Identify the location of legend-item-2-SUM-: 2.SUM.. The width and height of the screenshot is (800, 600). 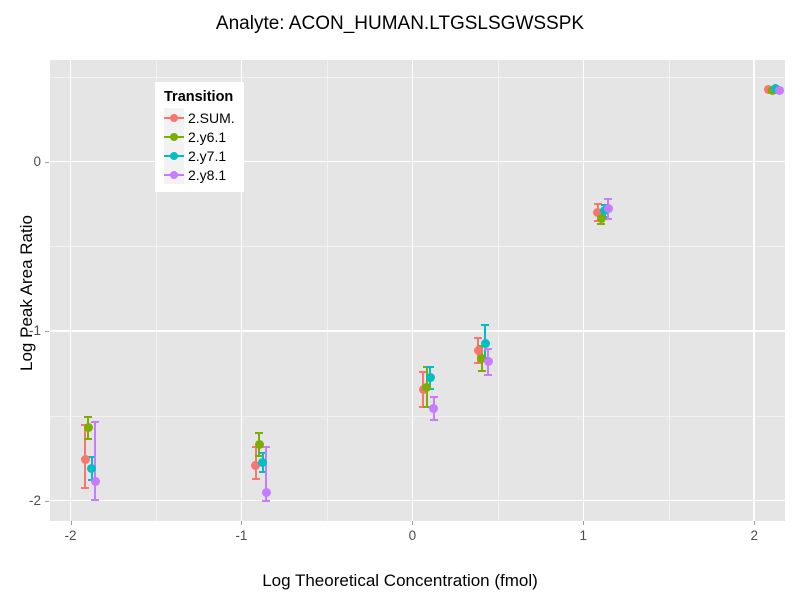
(199, 117).